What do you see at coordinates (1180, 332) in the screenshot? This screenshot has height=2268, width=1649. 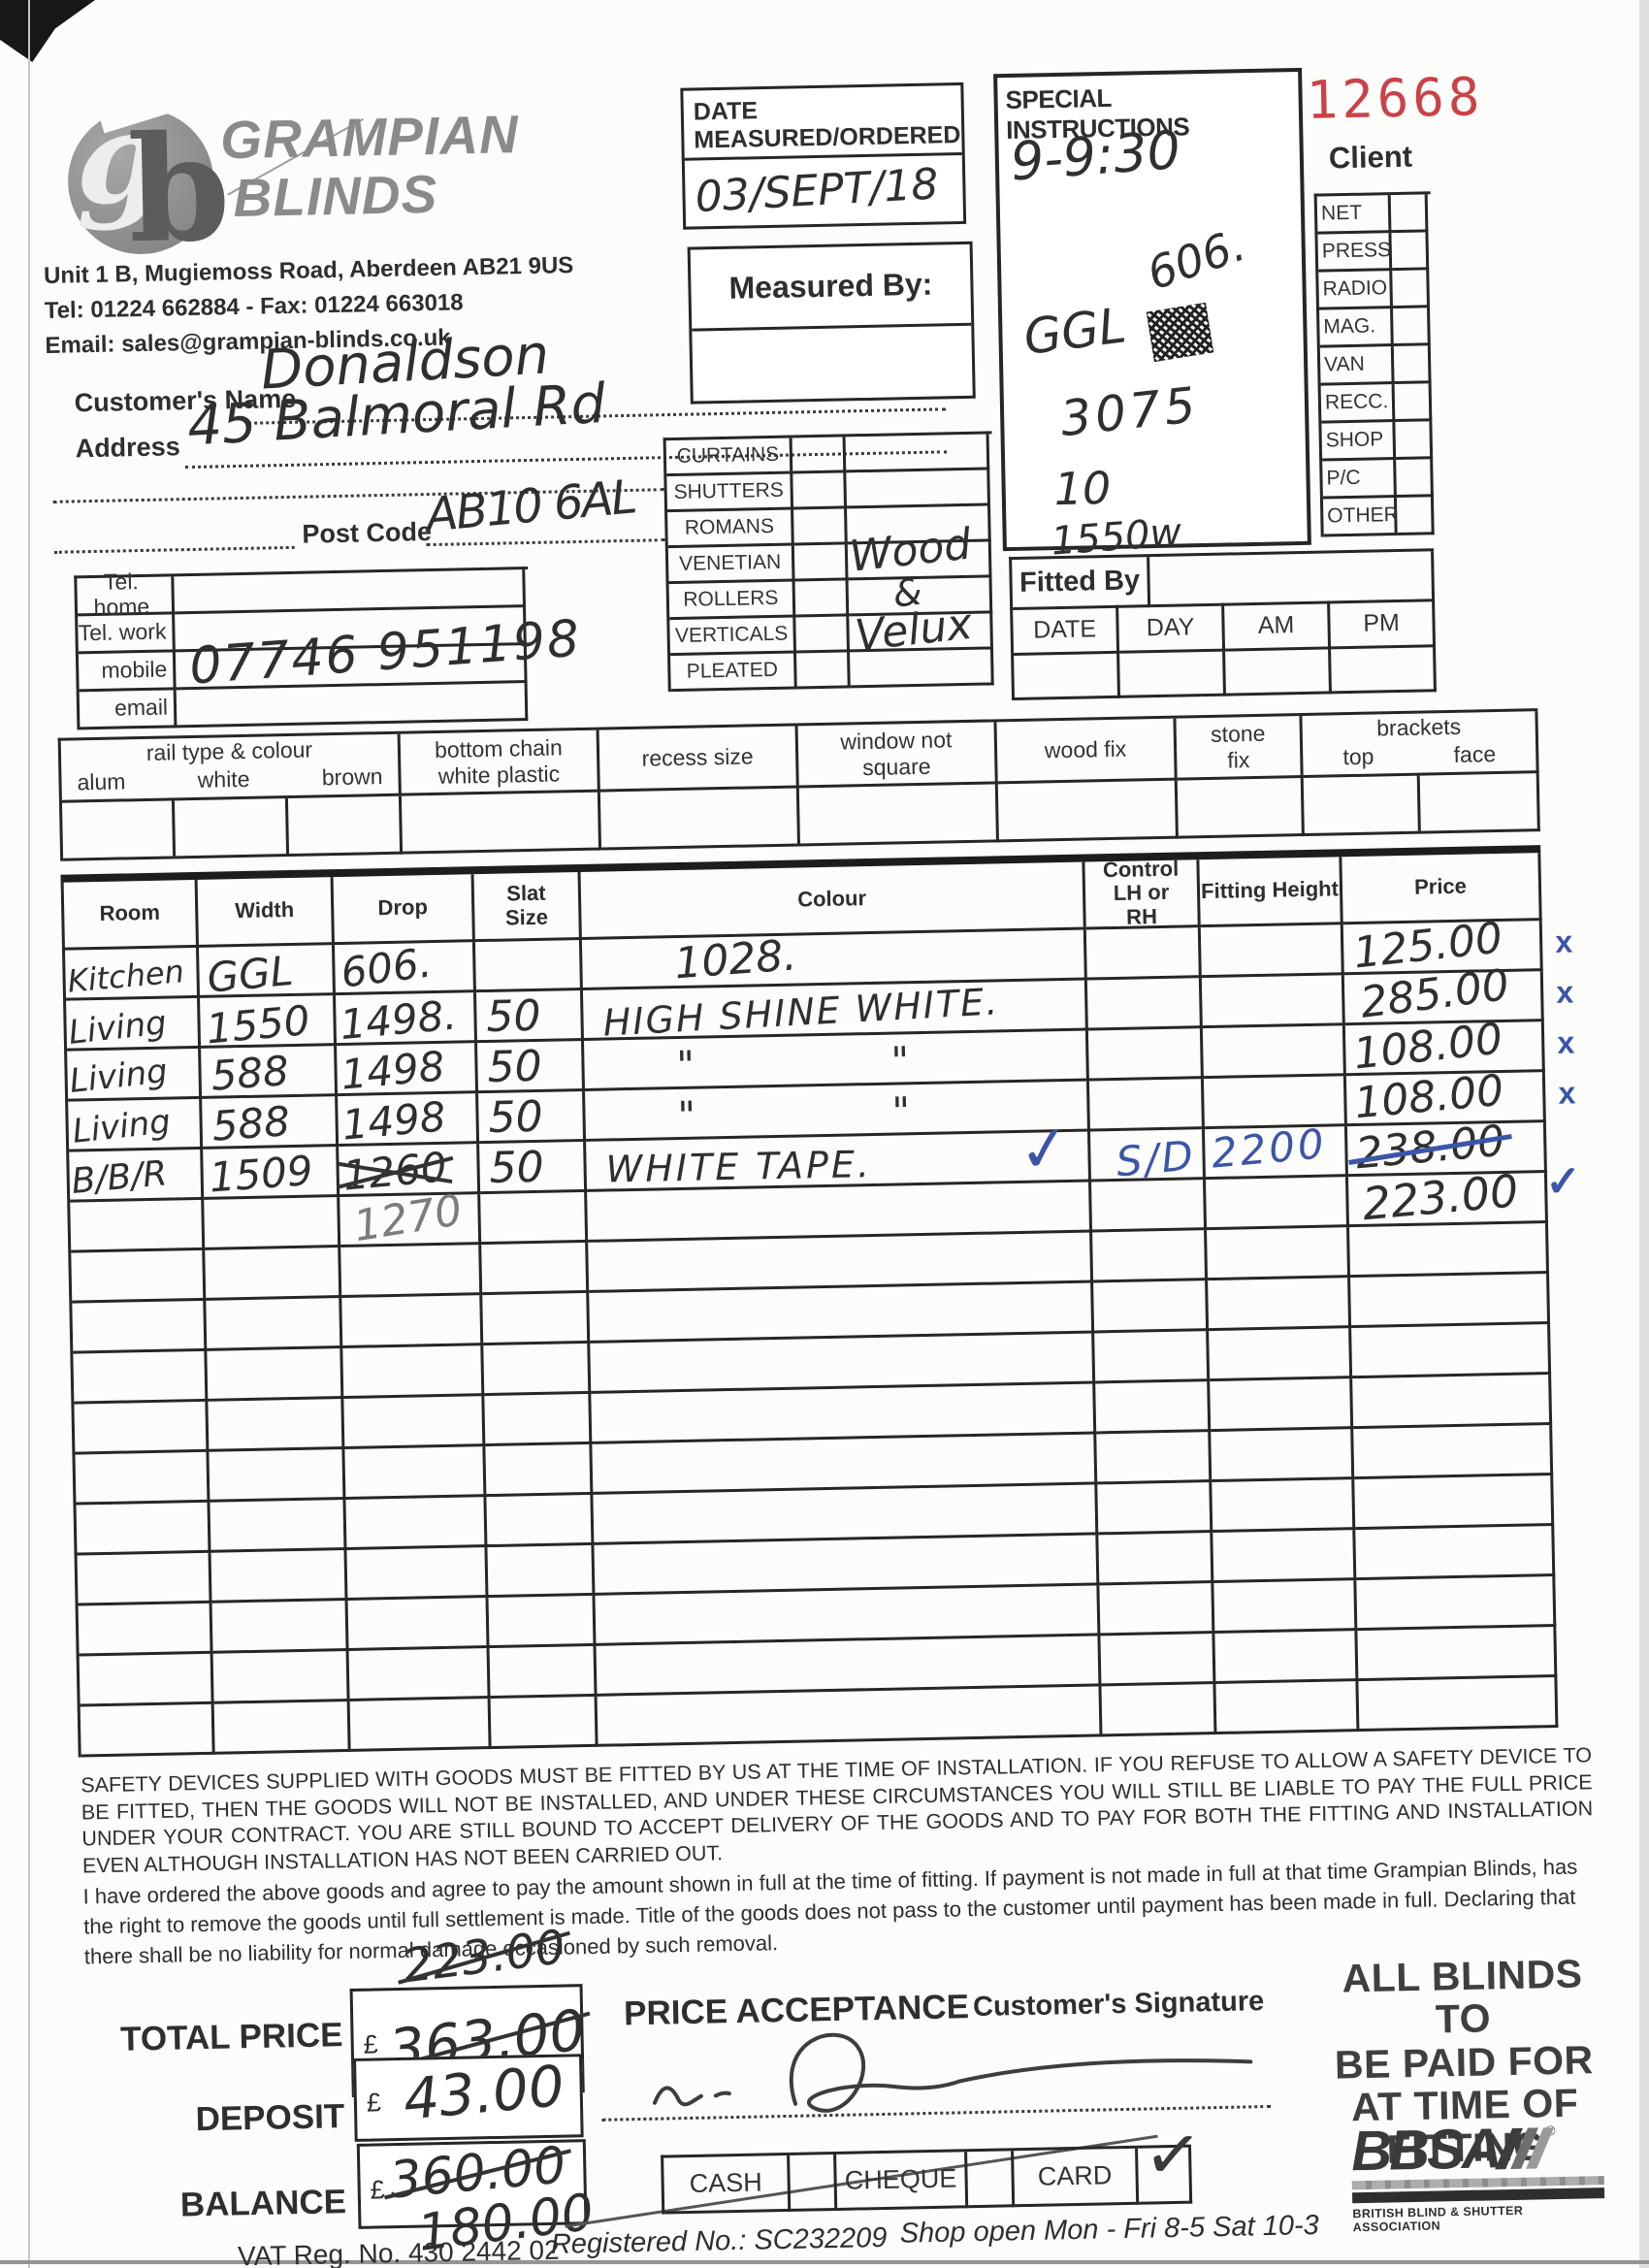 I see `special-scribbled-out` at bounding box center [1180, 332].